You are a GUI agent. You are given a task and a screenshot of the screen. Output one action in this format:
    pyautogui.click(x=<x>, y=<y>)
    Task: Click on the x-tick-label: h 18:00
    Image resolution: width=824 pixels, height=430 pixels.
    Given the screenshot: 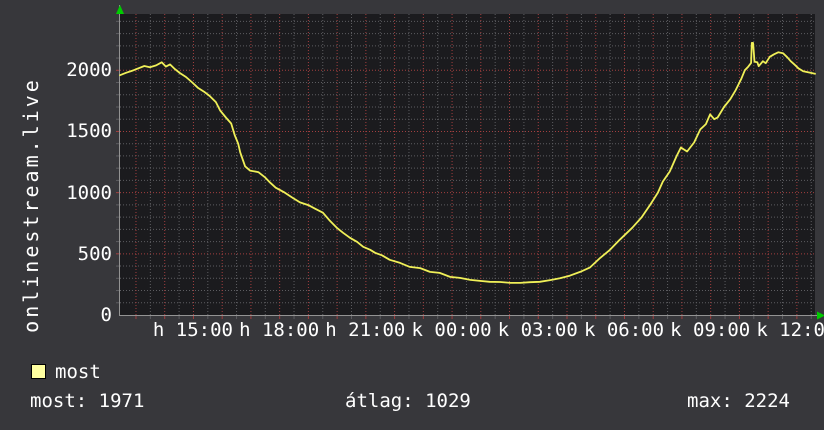 What is the action you would take?
    pyautogui.click(x=279, y=330)
    